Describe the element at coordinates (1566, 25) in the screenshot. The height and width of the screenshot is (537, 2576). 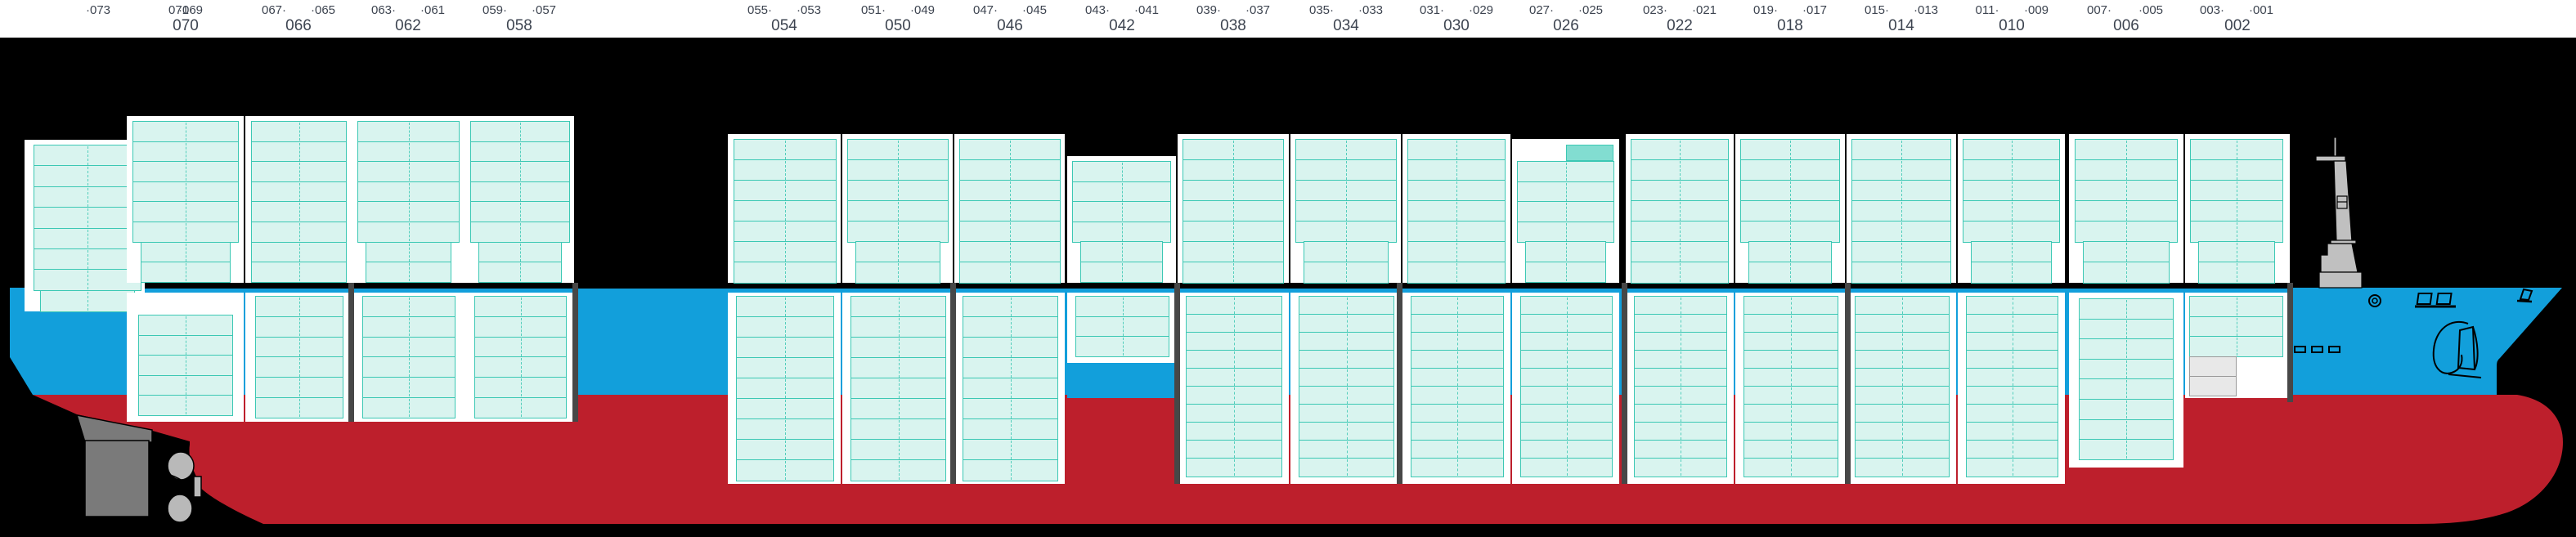
I see `bay-label-026: 026` at that location.